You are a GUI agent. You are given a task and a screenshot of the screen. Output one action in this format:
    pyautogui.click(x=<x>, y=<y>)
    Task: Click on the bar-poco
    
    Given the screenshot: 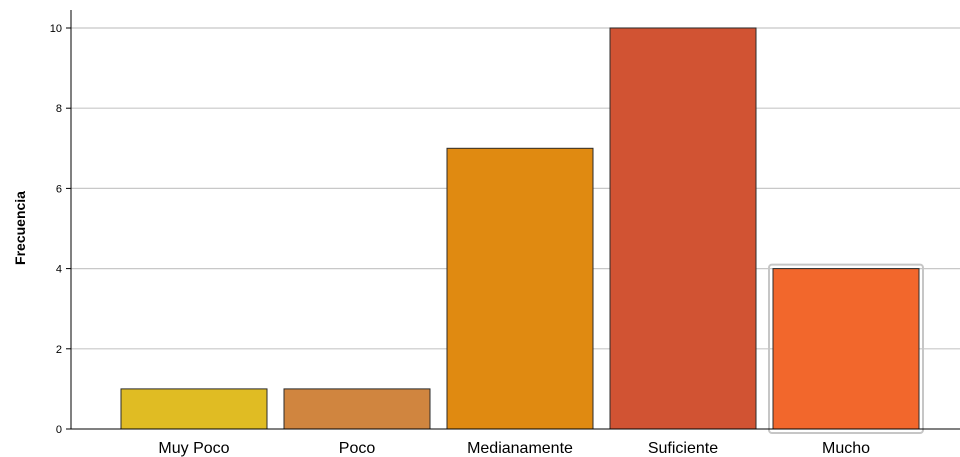 What is the action you would take?
    pyautogui.click(x=357, y=409)
    